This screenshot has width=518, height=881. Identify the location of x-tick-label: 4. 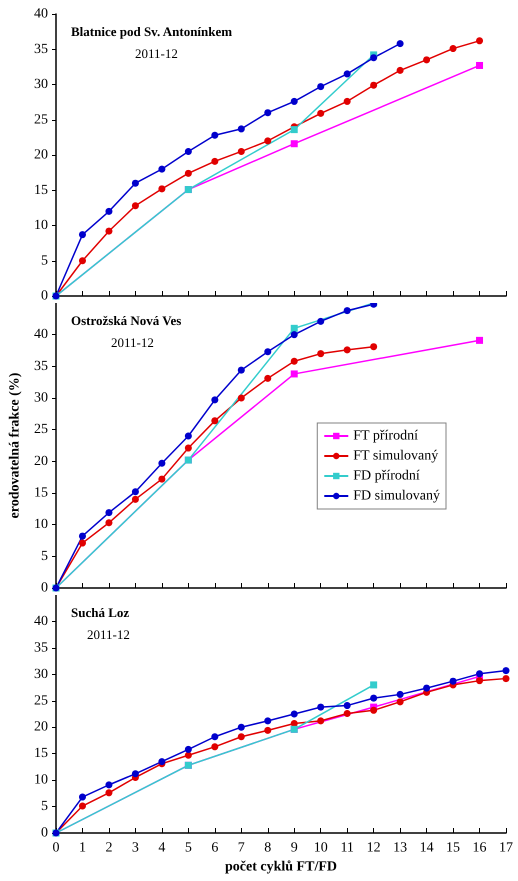
(162, 848).